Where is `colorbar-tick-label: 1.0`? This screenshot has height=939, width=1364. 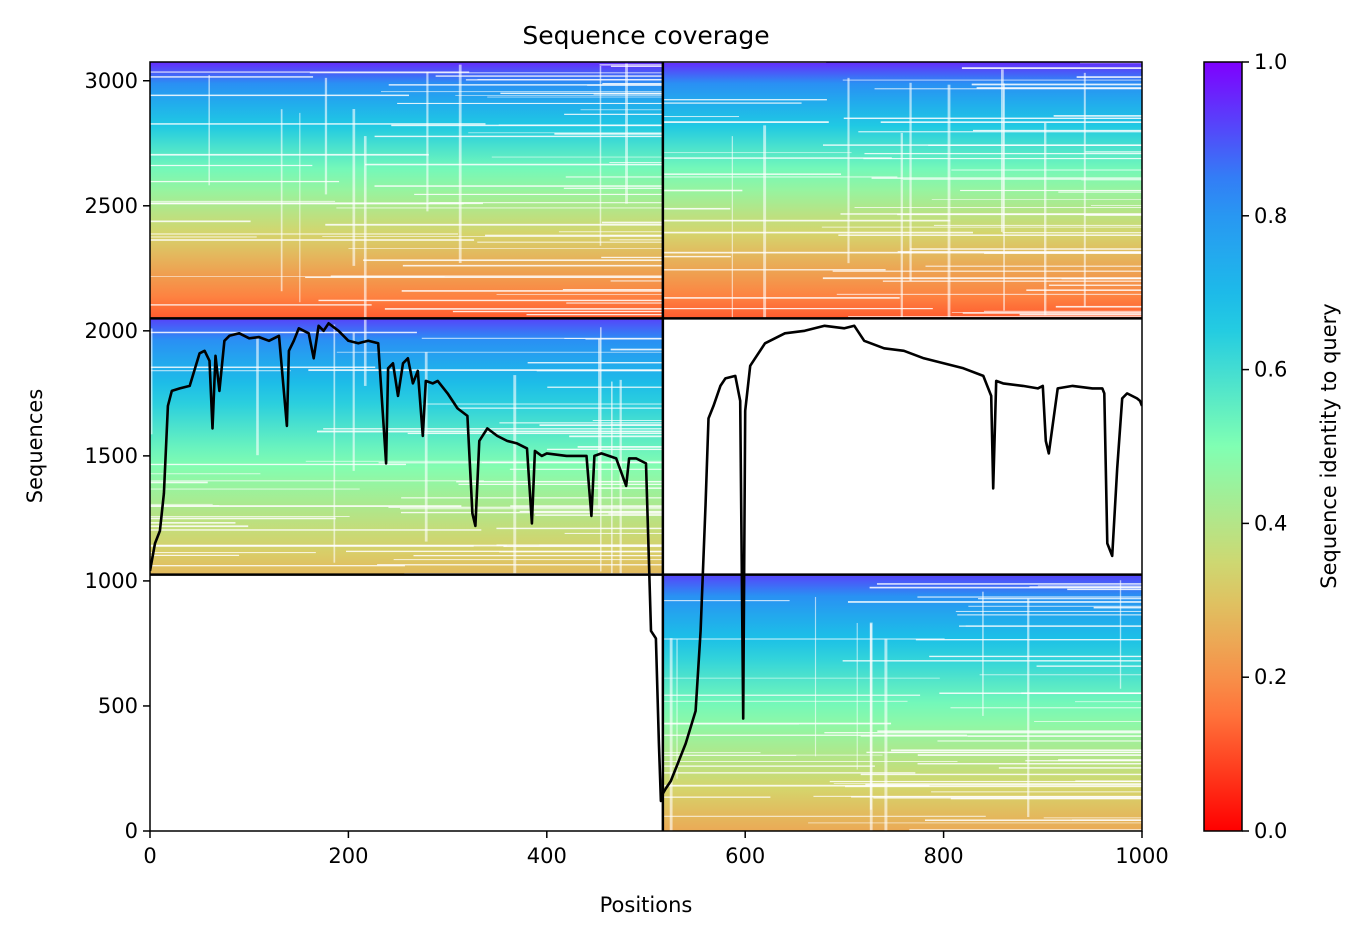
colorbar-tick-label: 1.0 is located at coordinates (1270, 62).